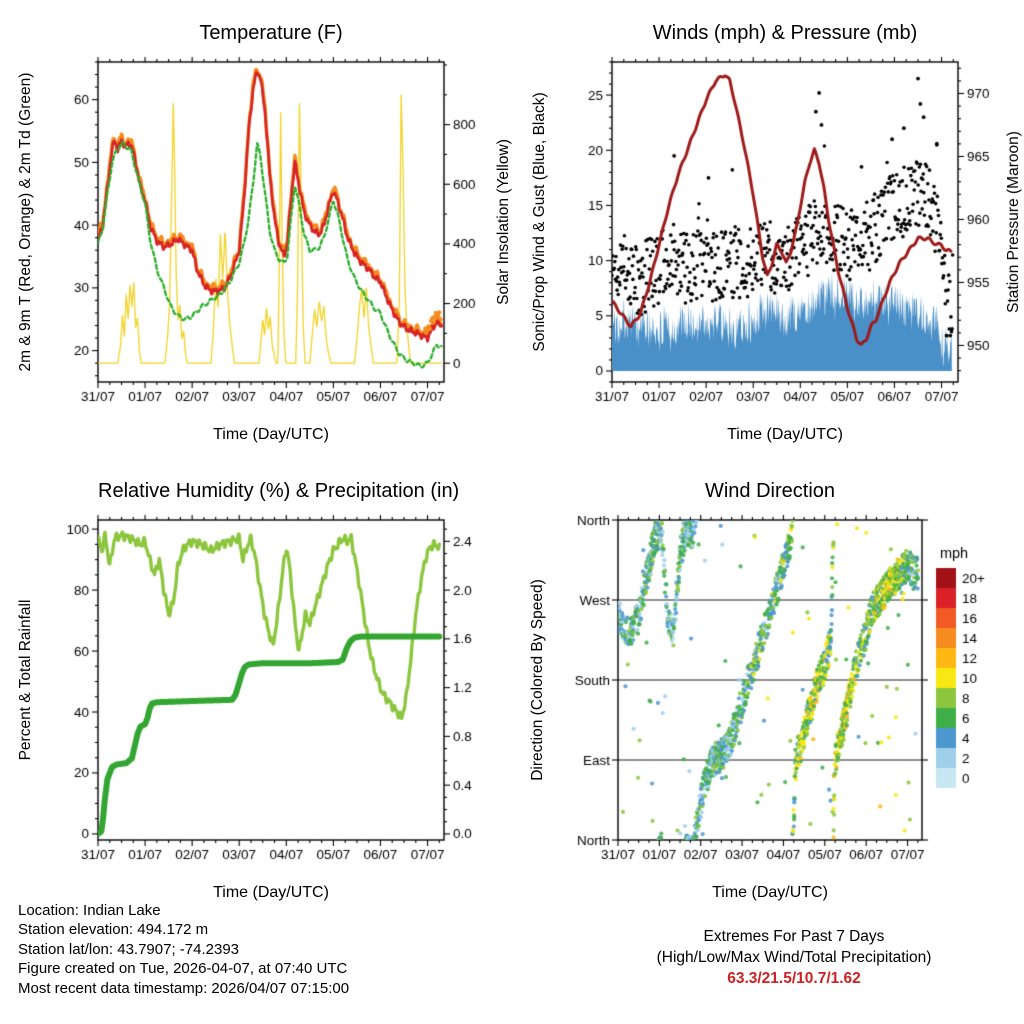  I want to click on temperature-title: Temperature (F), so click(271, 33).